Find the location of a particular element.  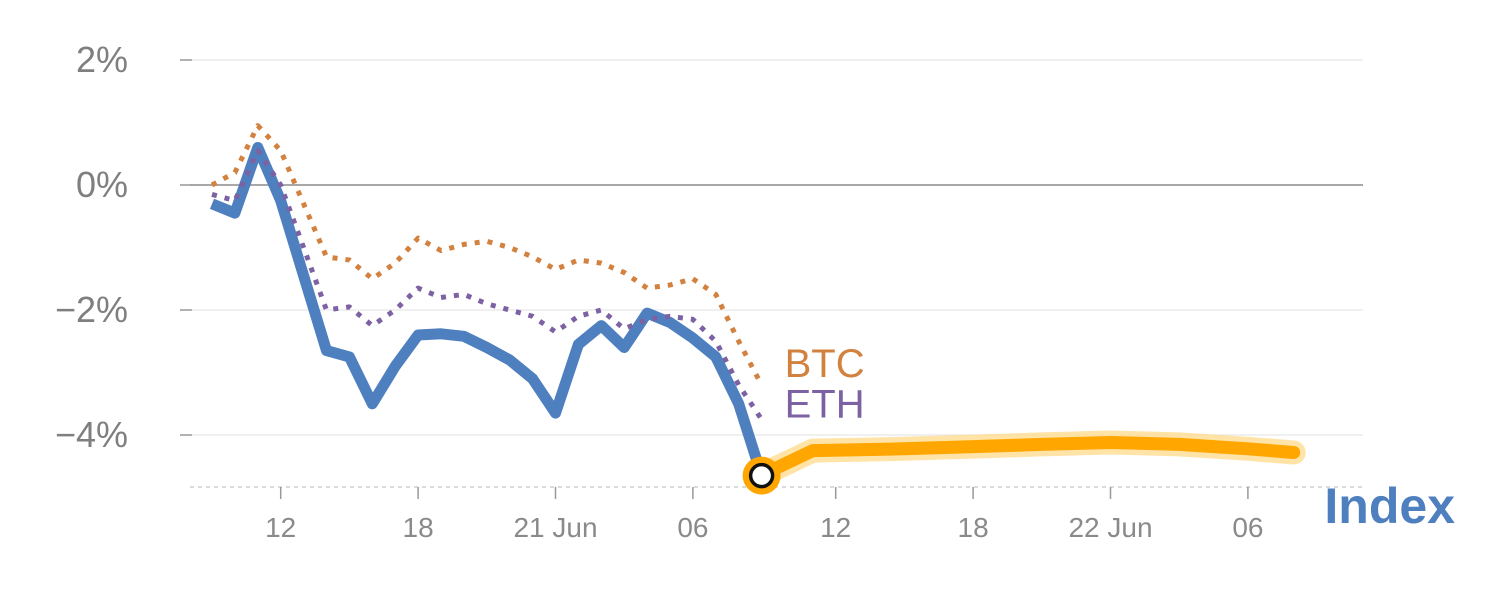

y-tick-label: −2% is located at coordinates (91, 309).